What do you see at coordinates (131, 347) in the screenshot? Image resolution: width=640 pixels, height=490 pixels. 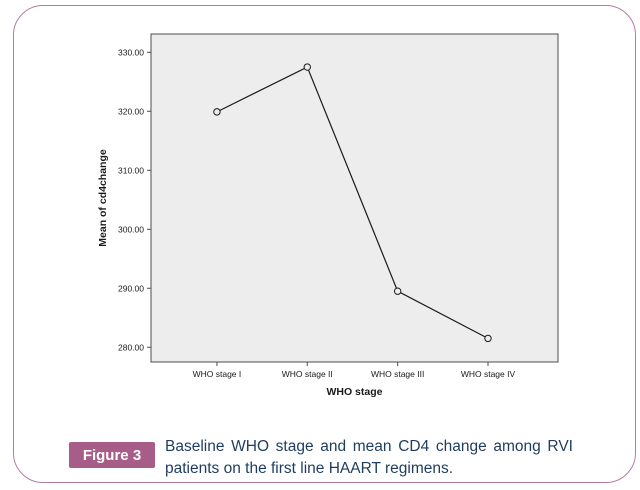 I see `y-tick-label: 280.00` at bounding box center [131, 347].